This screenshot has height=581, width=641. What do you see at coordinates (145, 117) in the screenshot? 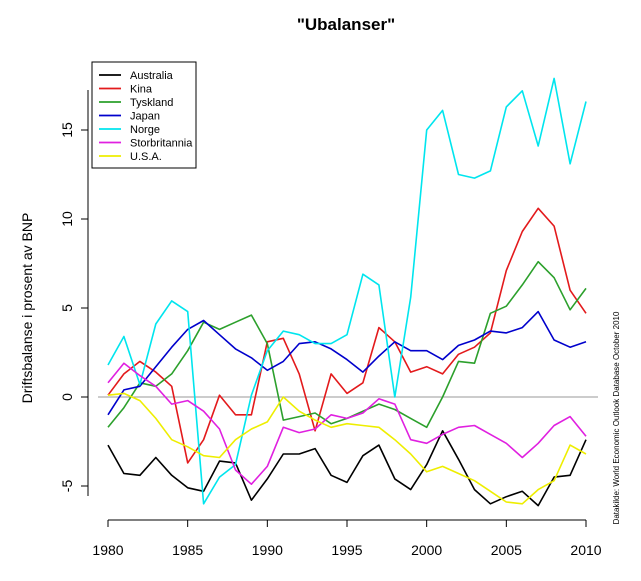
I see `legend-label: Japan` at bounding box center [145, 117].